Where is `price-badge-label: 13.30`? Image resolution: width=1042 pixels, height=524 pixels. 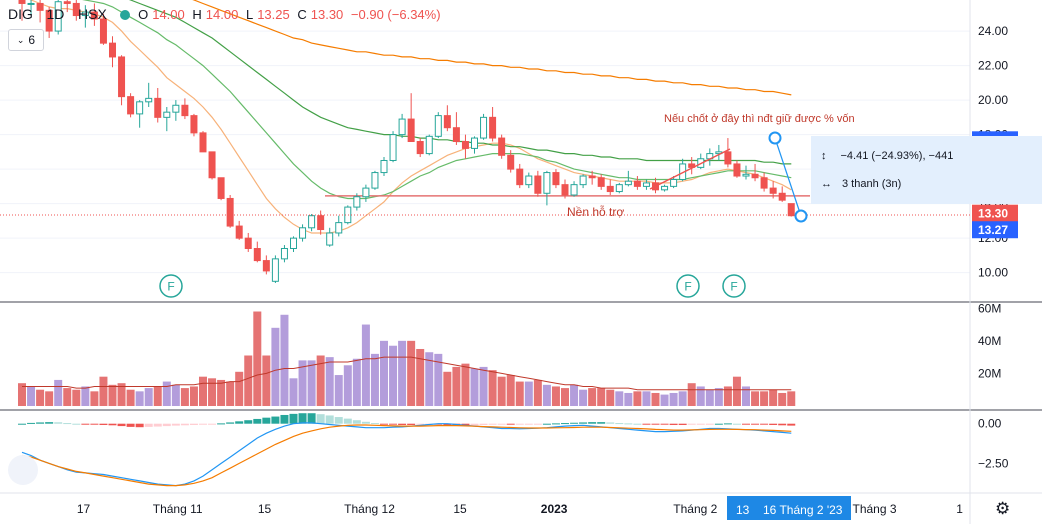 price-badge-label: 13.30 is located at coordinates (993, 214).